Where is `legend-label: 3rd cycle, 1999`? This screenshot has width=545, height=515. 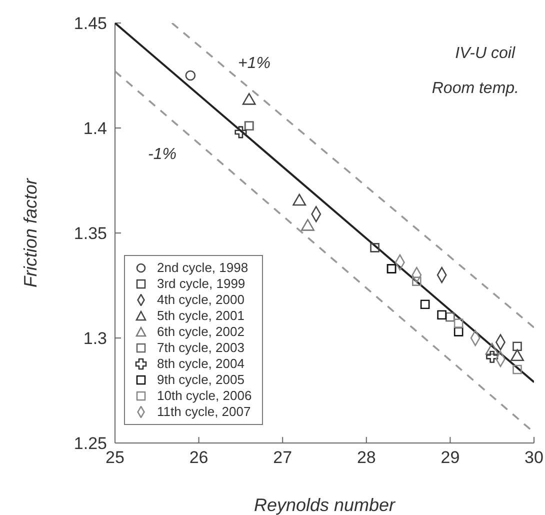
legend-label: 3rd cycle, 1999 is located at coordinates (201, 284).